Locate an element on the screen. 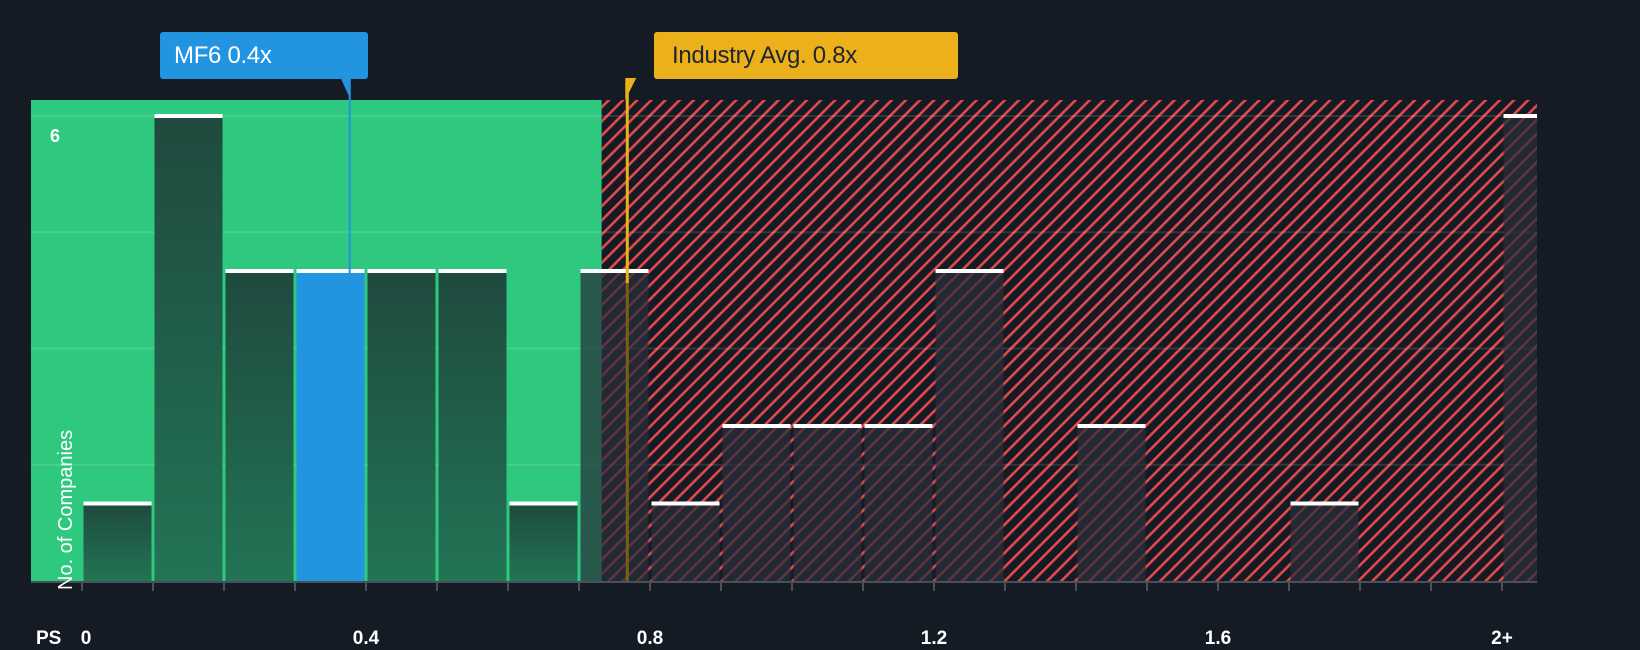 This screenshot has width=1640, height=650. x-tick-label: 0.8 is located at coordinates (650, 638).